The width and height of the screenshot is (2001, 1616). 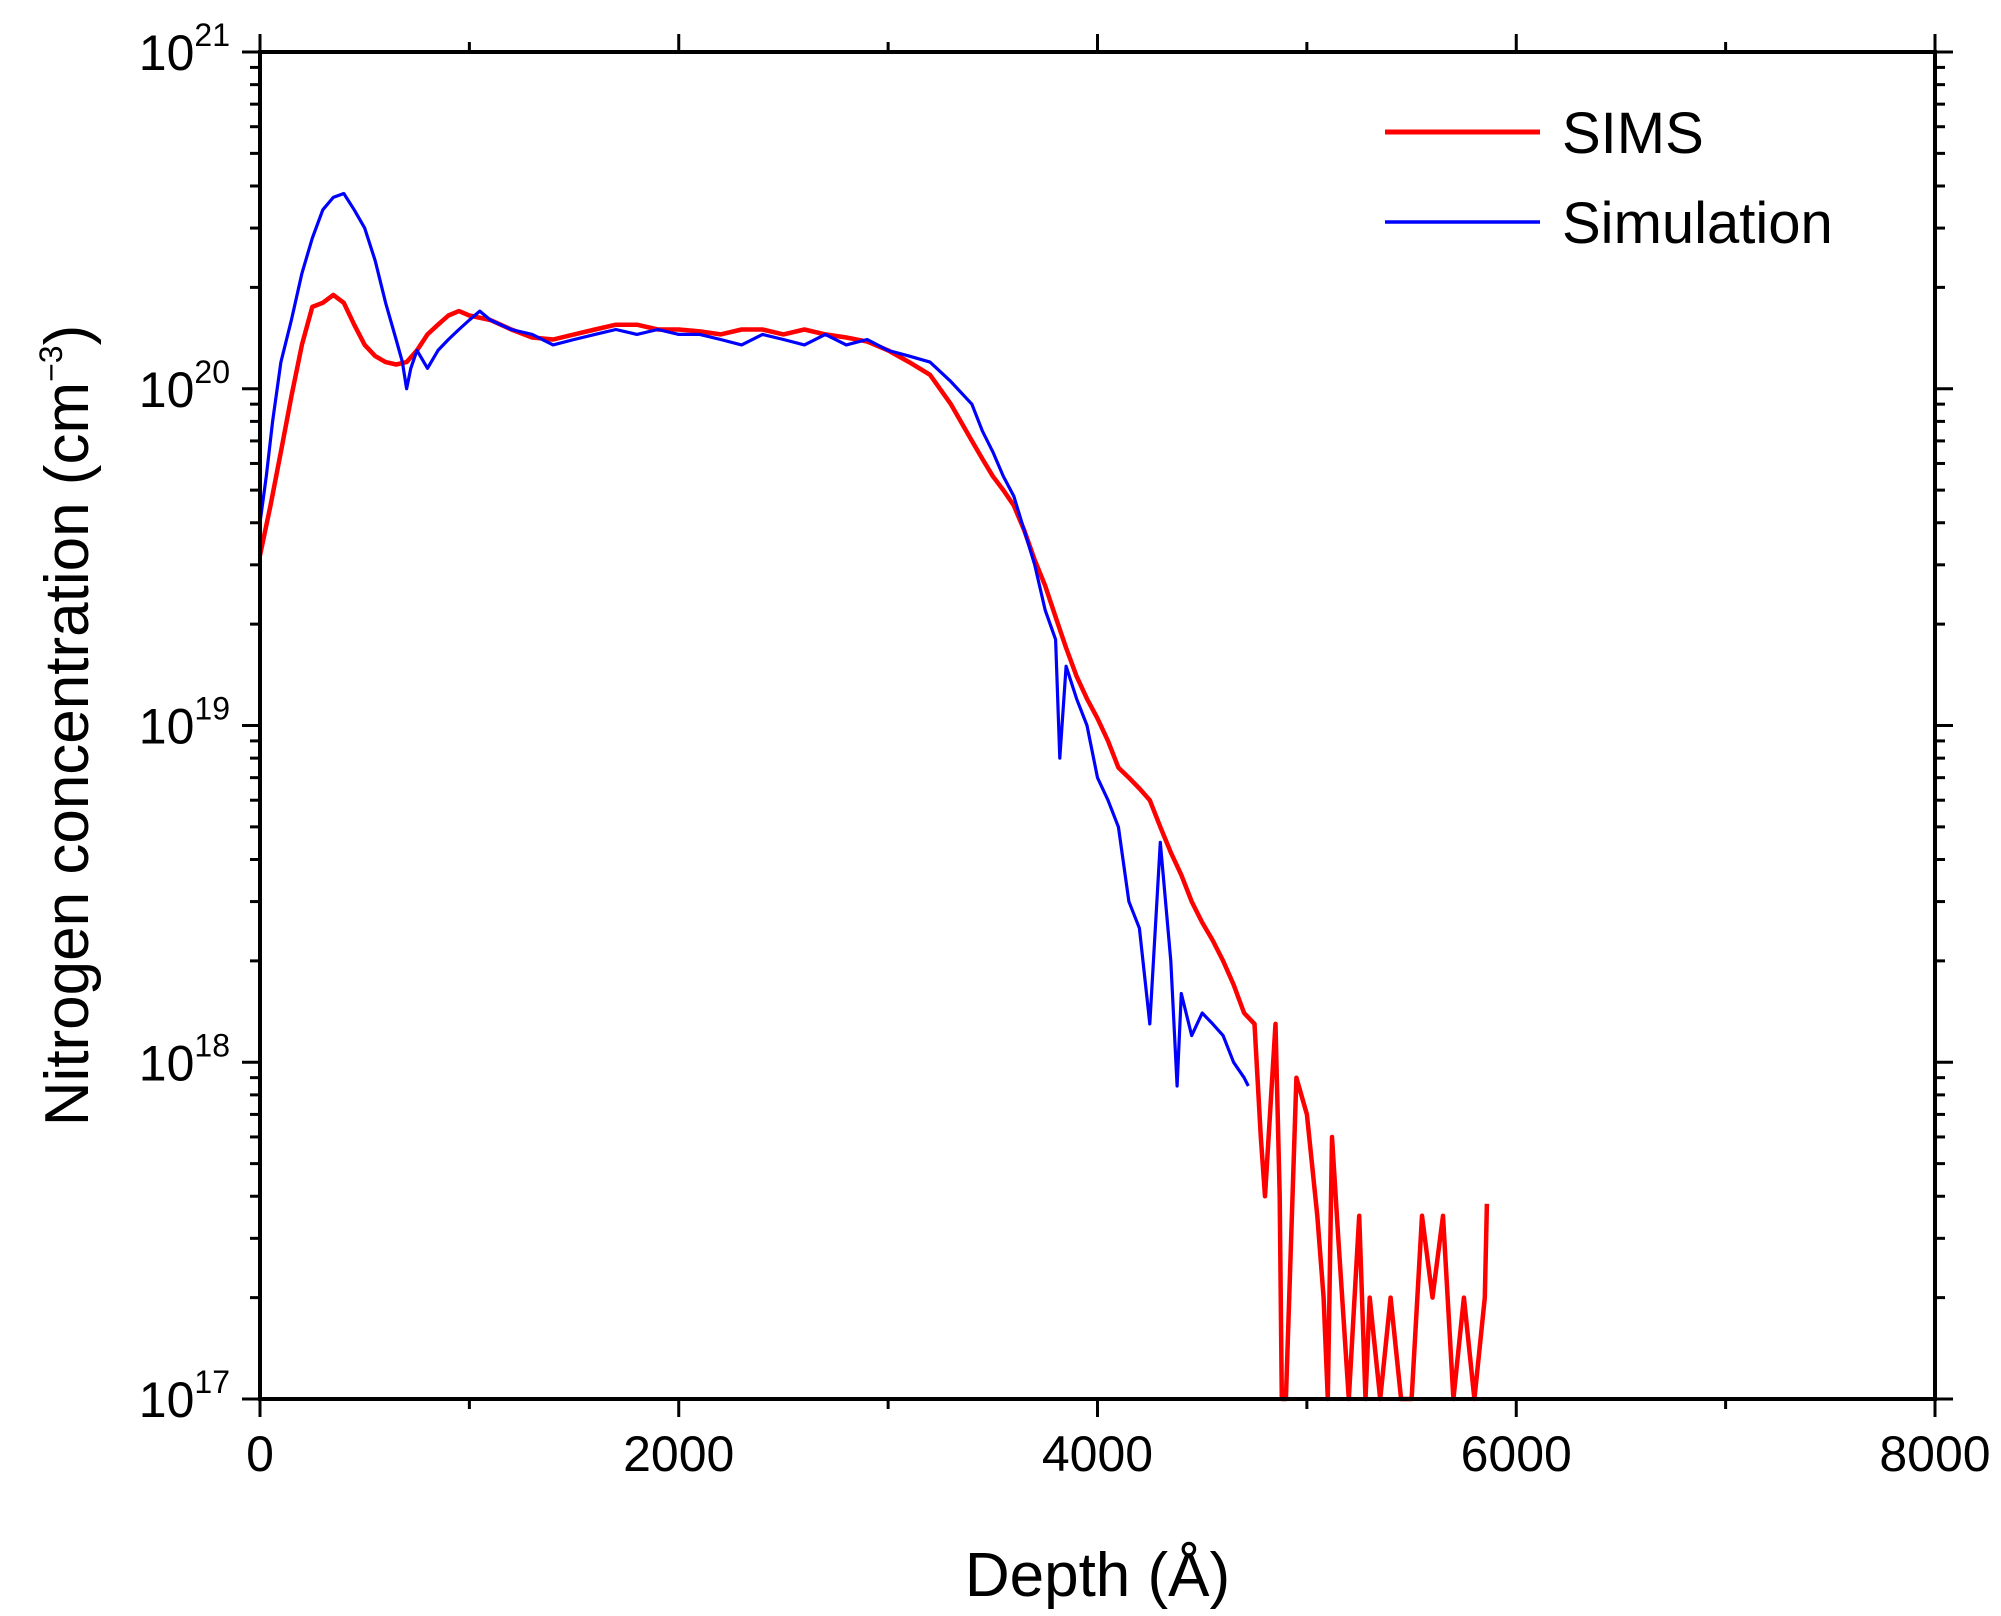 I want to click on y-axis-title-close: ), so click(x=67, y=335).